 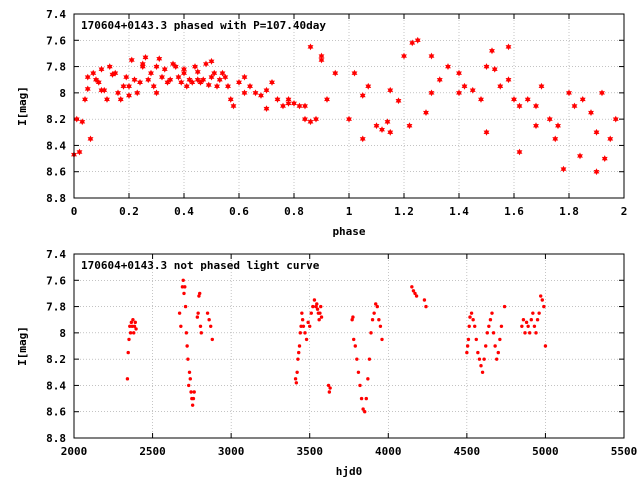 I want to click on x-tick-label: 2000, so click(x=74, y=451).